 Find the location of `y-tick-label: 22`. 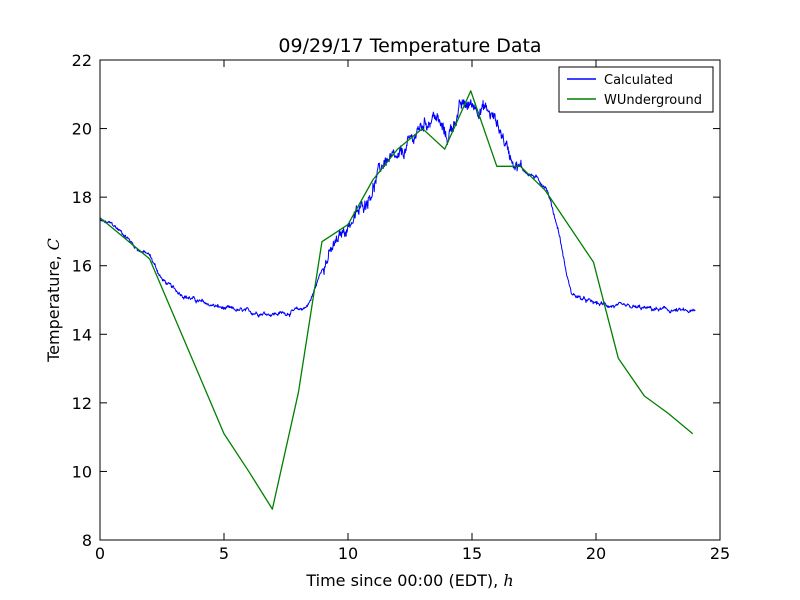

y-tick-label: 22 is located at coordinates (82, 60).